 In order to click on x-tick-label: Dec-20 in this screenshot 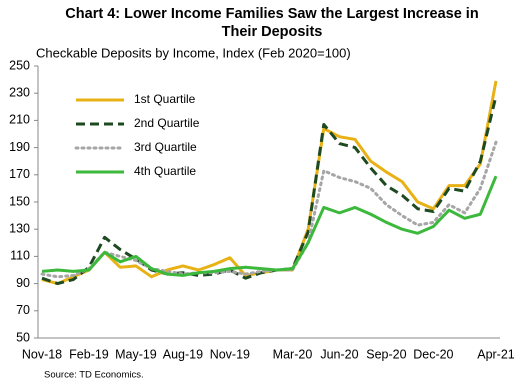, I will do `click(433, 354)`.